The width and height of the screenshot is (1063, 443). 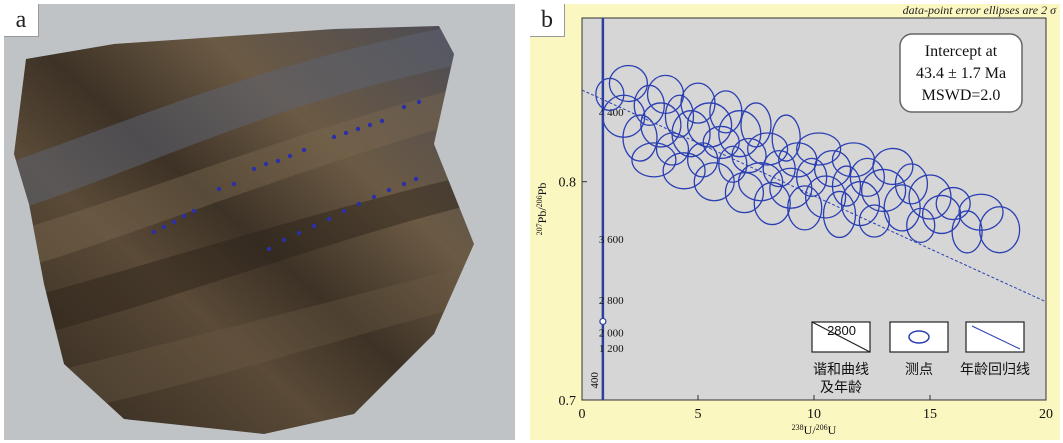 What do you see at coordinates (611, 349) in the screenshot?
I see `concordia-age-label: 1 200` at bounding box center [611, 349].